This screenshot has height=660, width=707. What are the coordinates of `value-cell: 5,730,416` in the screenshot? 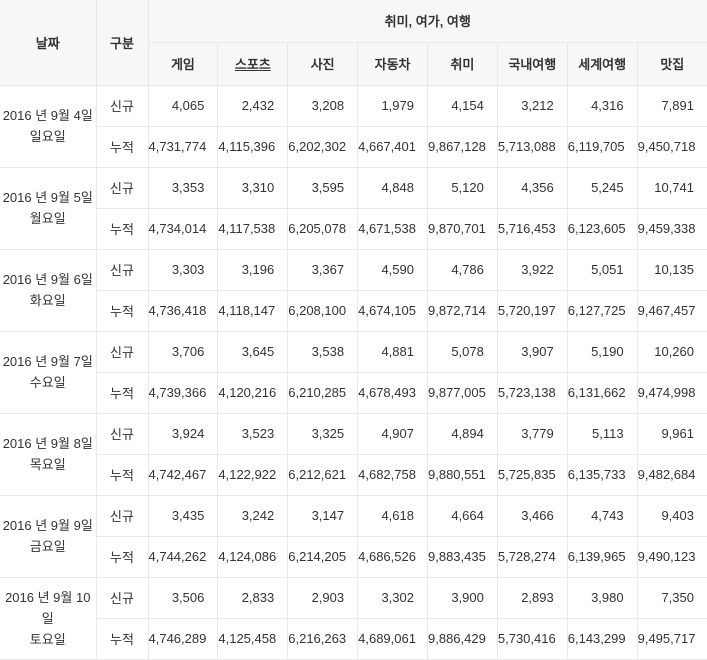 It's located at (532, 638).